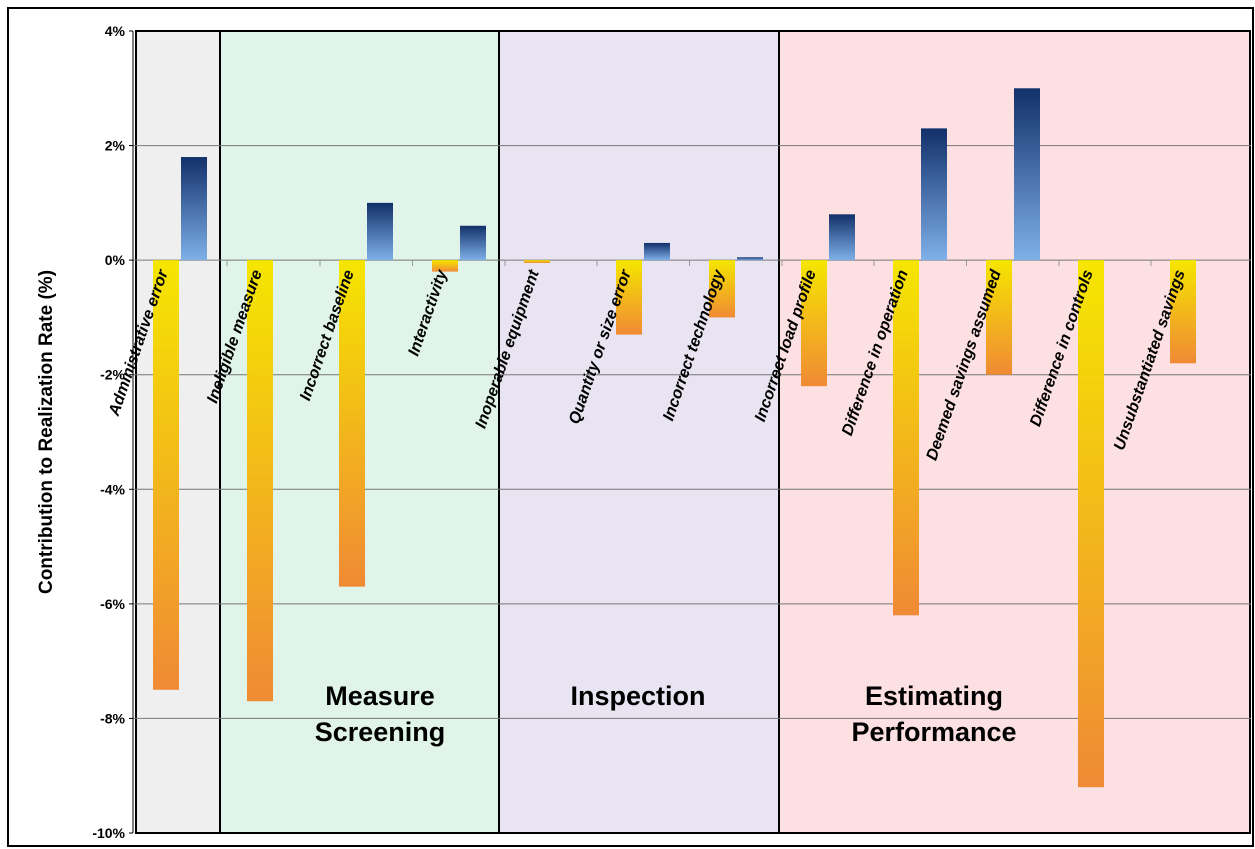 Image resolution: width=1255 pixels, height=849 pixels. What do you see at coordinates (115, 31) in the screenshot?
I see `y-tick-label: 4%` at bounding box center [115, 31].